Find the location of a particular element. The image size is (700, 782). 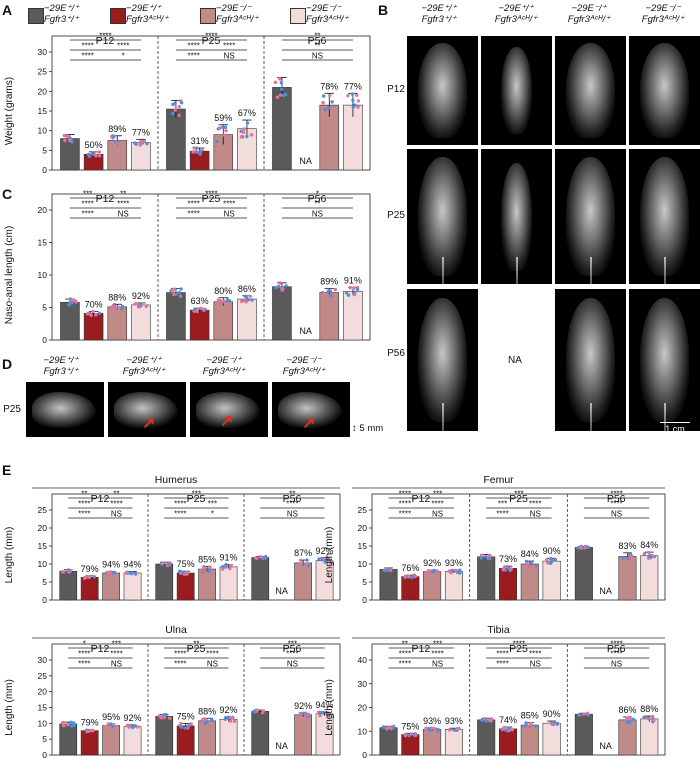

legend-label-4: −29E⁻/⁻ Fgfr3ᴬᶜᴴ/⁺ is located at coordinates (327, 14).